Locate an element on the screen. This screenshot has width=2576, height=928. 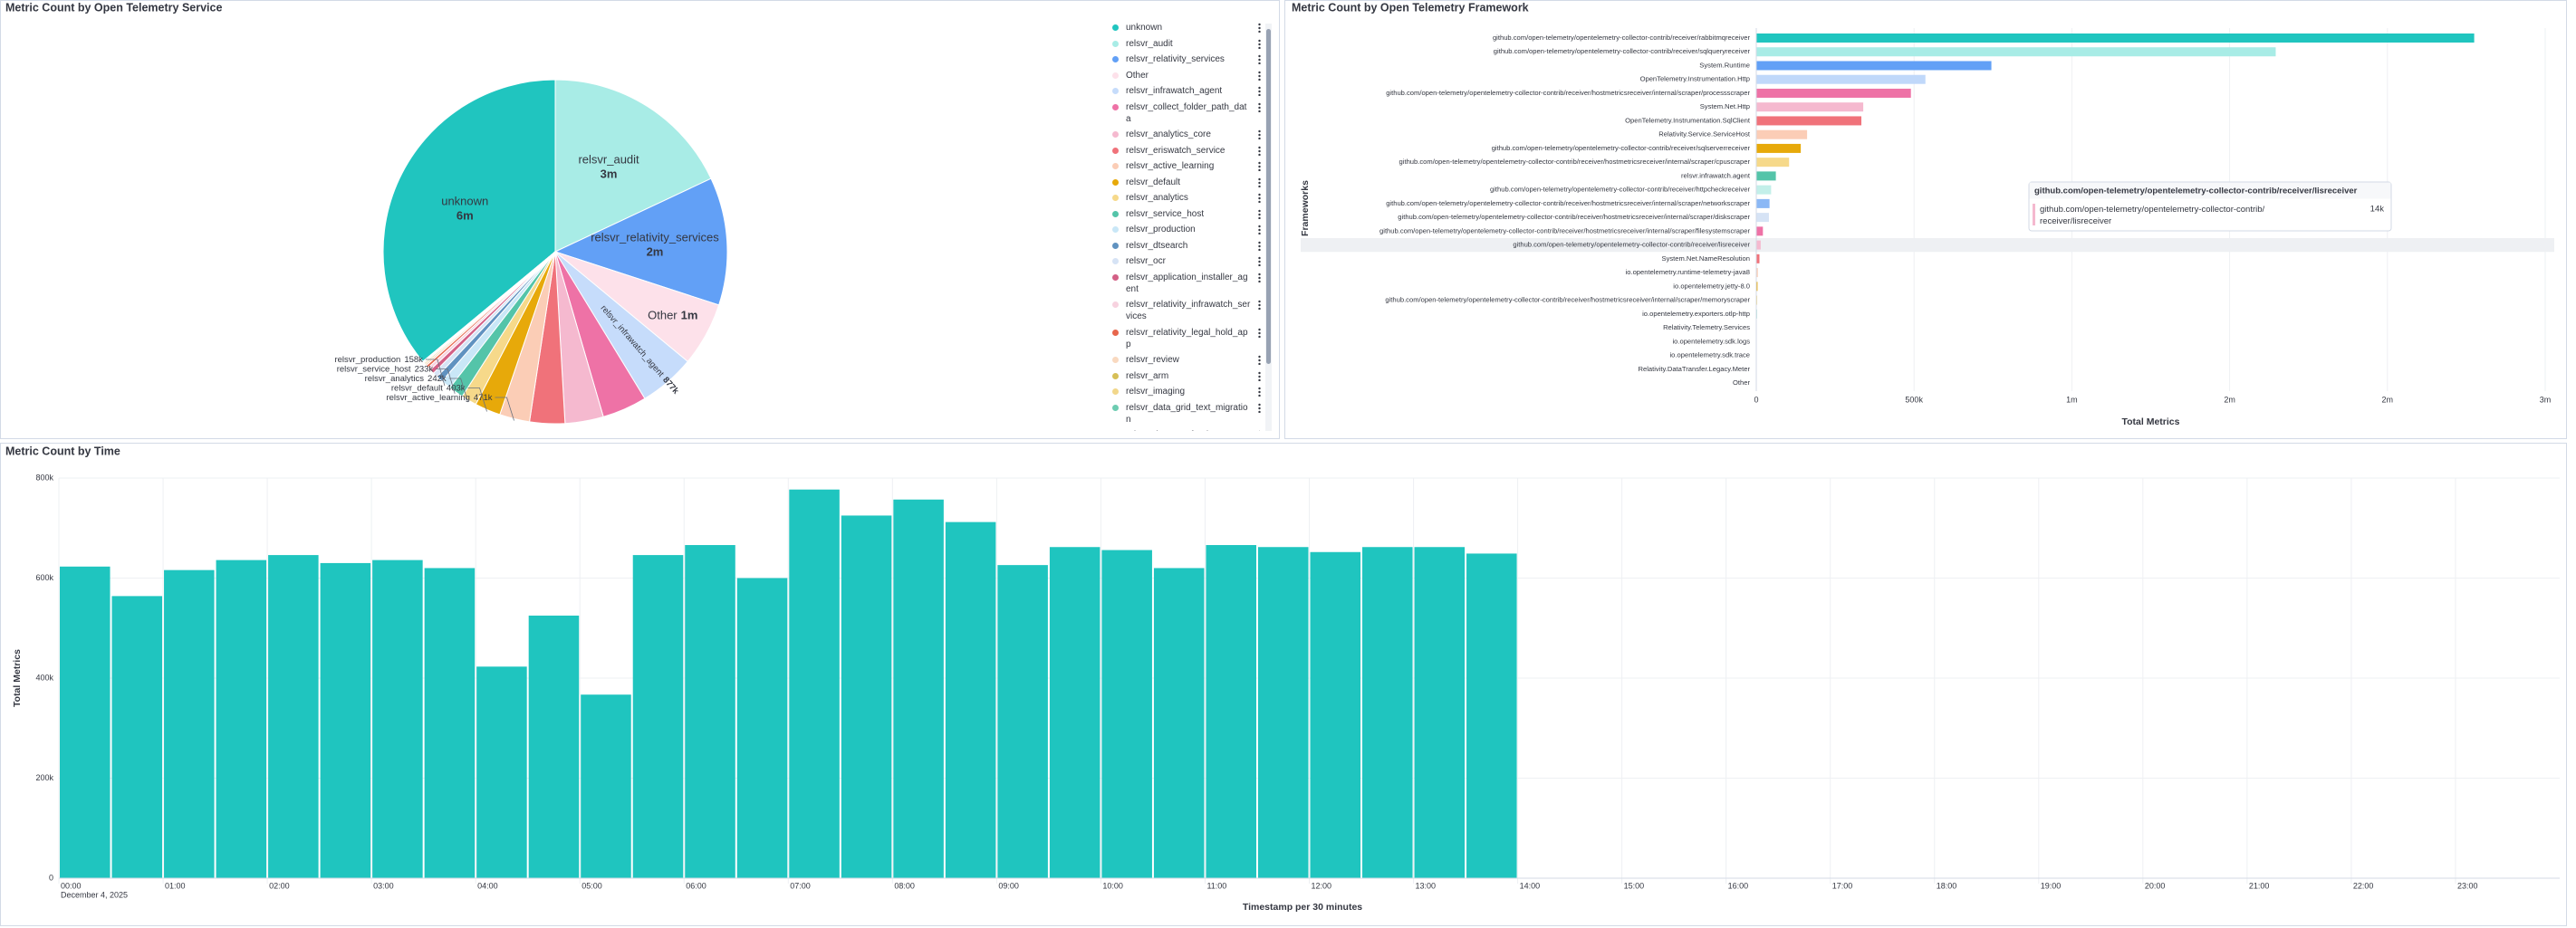
legend-item: relsvr_production is located at coordinates (1186, 229).